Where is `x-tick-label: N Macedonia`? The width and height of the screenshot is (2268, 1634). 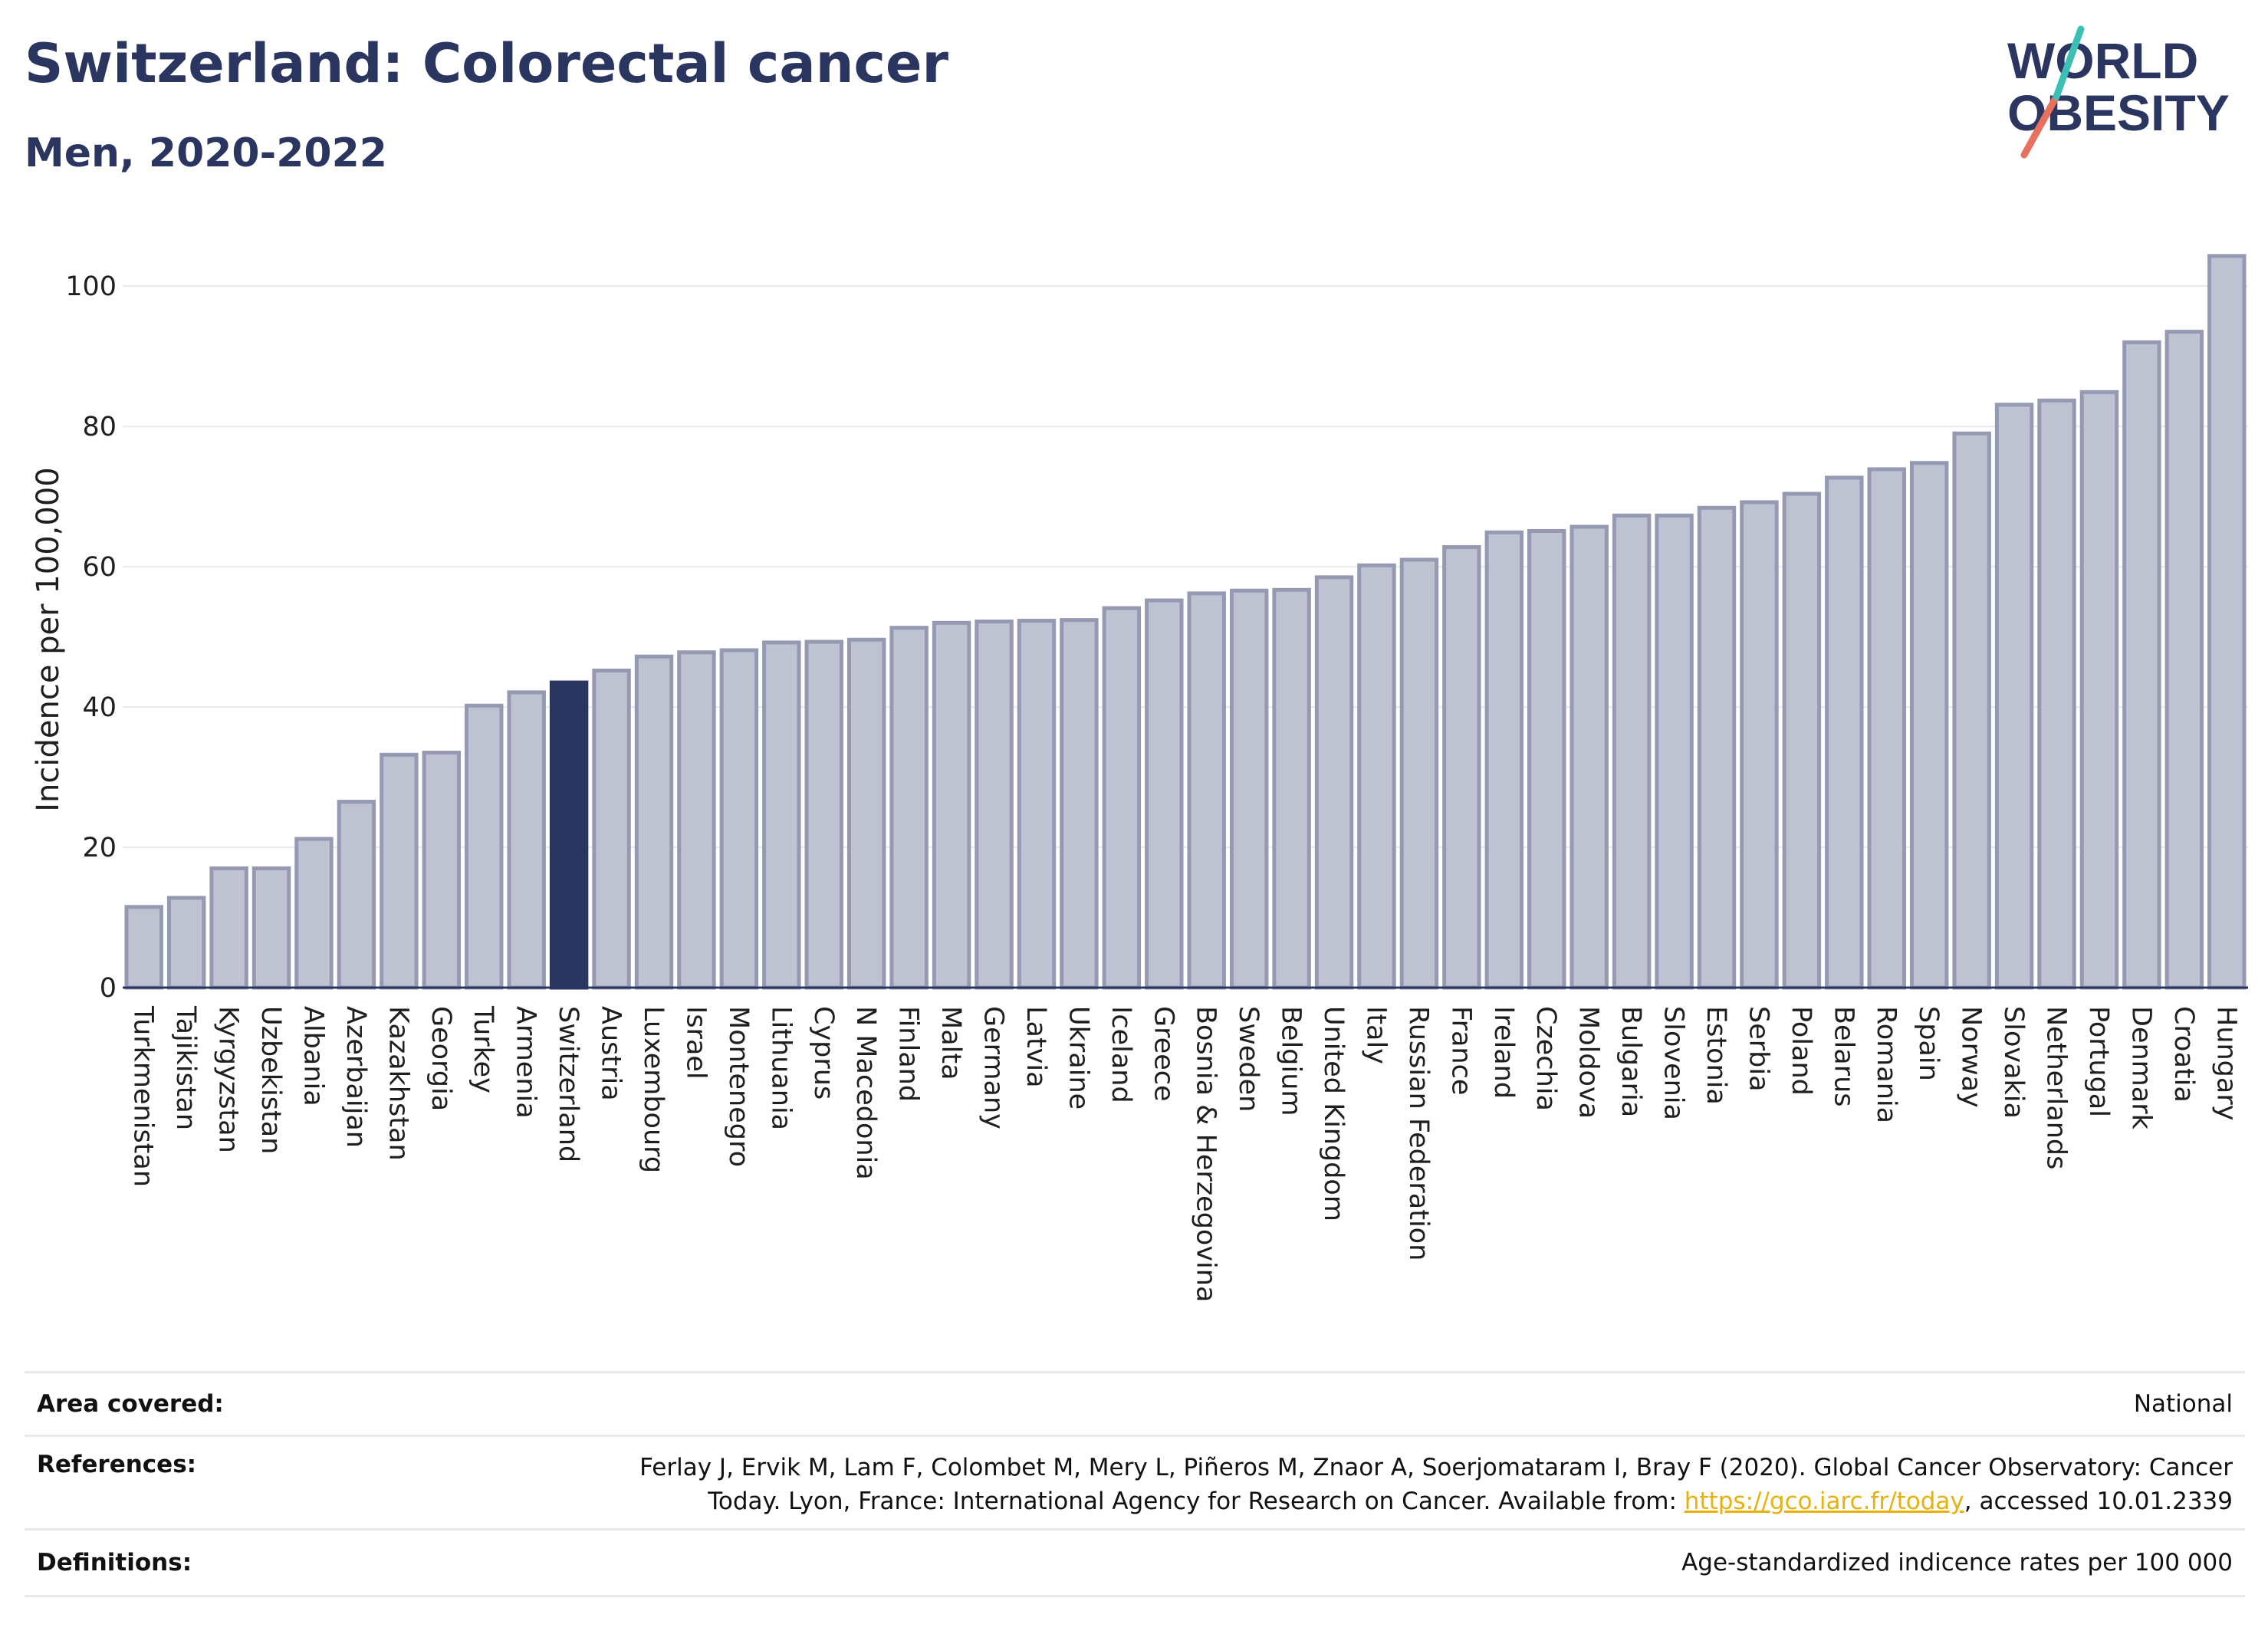
x-tick-label: N Macedonia is located at coordinates (865, 1093).